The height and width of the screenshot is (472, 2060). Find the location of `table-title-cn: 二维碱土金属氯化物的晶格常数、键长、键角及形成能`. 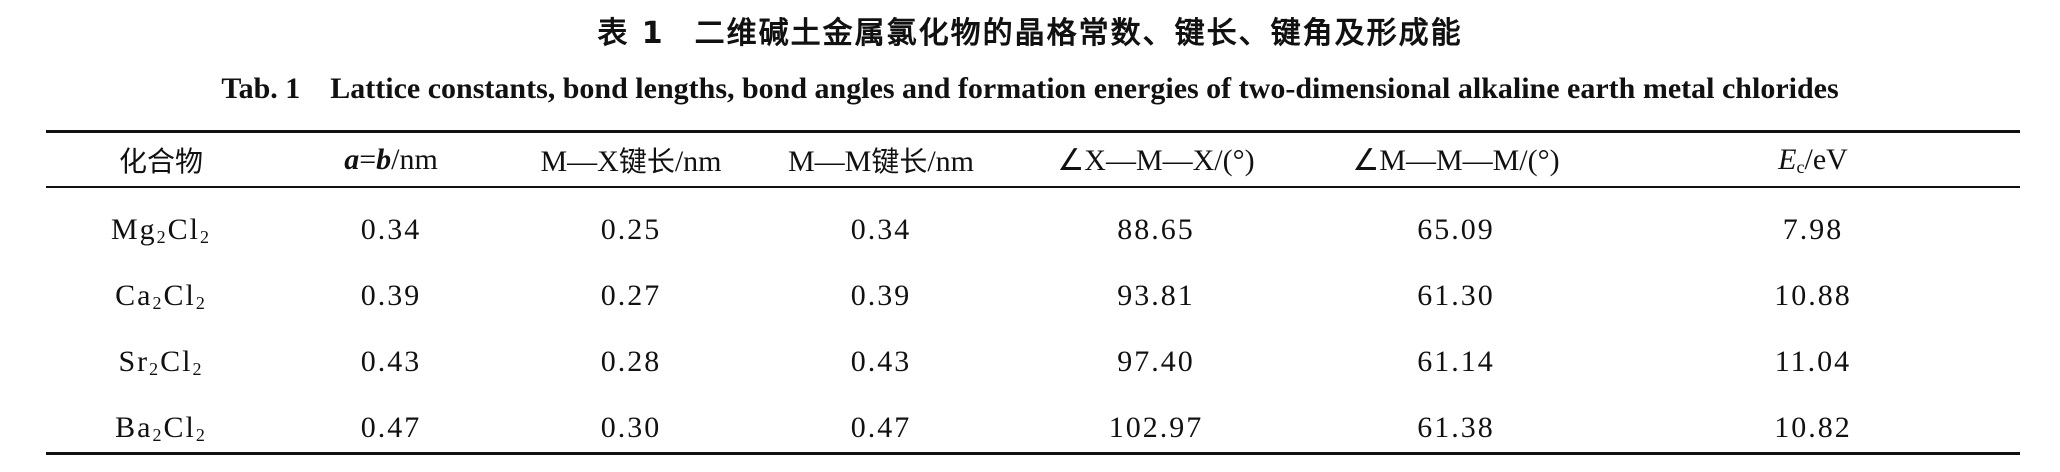

table-title-cn: 二维碱土金属氯化物的晶格常数、键长、键角及形成能 is located at coordinates (1078, 33).